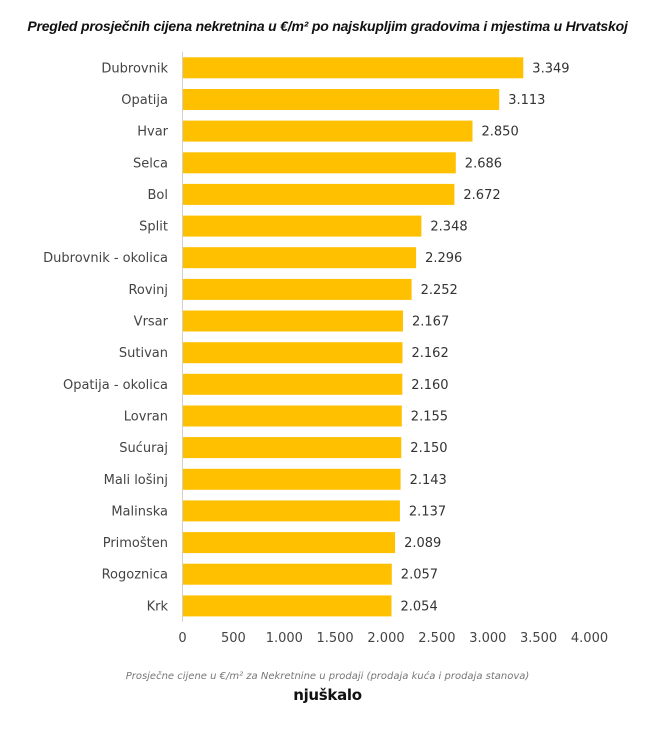 The width and height of the screenshot is (655, 731). Describe the element at coordinates (153, 227) in the screenshot. I see `category-label: Split` at that location.